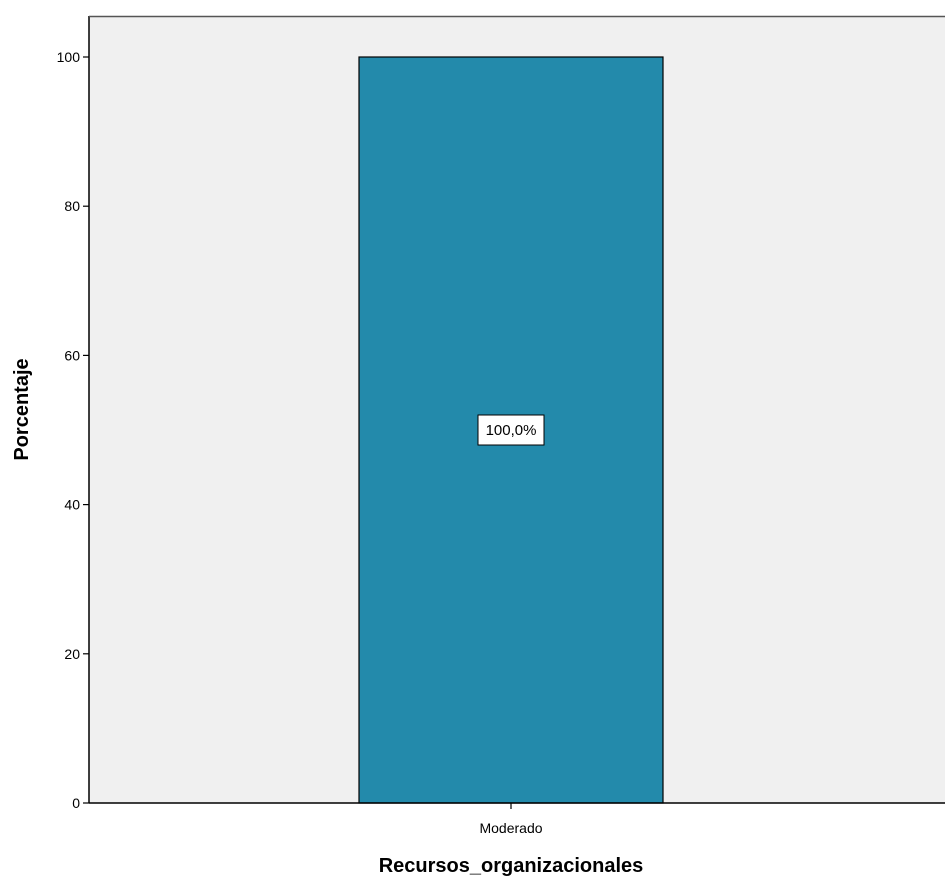  What do you see at coordinates (72, 505) in the screenshot?
I see `y-tick-label: 40` at bounding box center [72, 505].